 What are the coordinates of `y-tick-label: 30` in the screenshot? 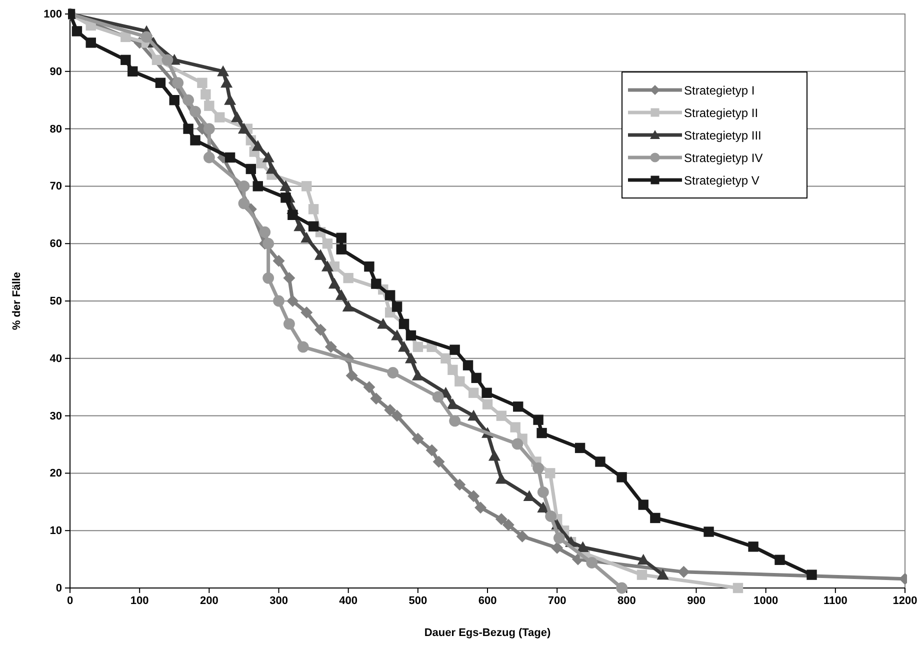 It's located at (56, 416).